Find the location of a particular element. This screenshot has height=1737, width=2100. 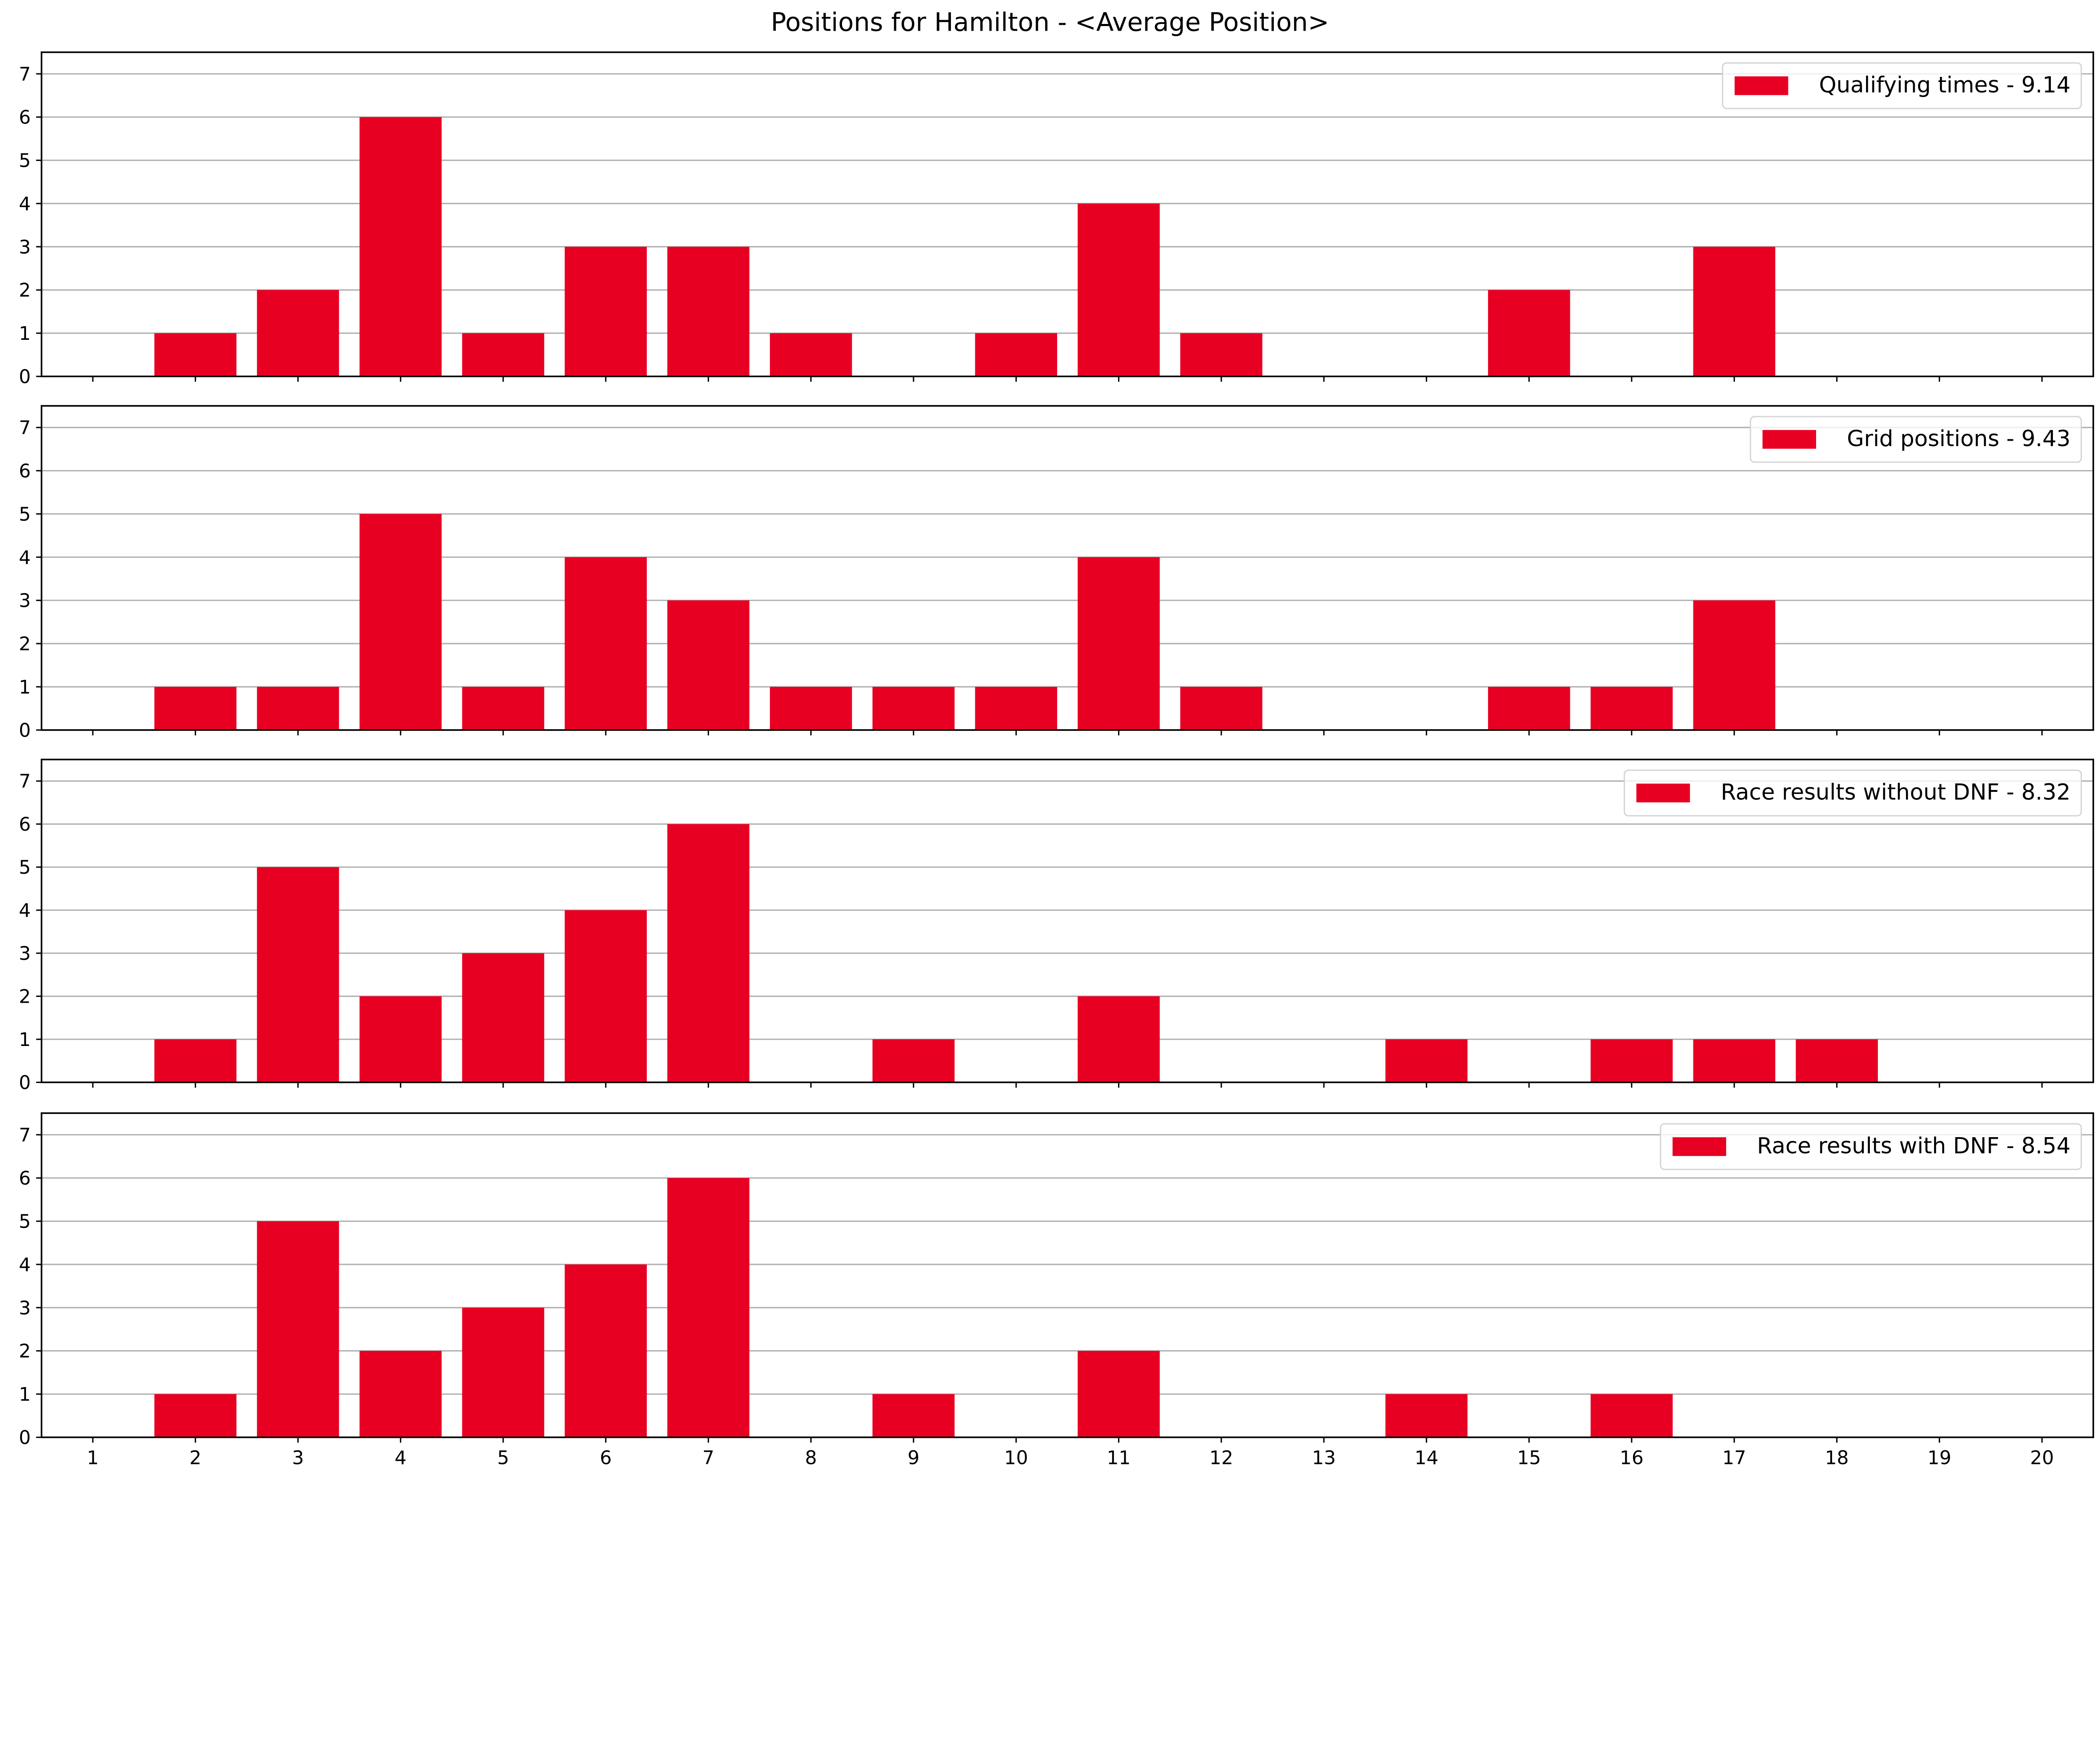

x-tick-label: 13 is located at coordinates (1324, 1458).